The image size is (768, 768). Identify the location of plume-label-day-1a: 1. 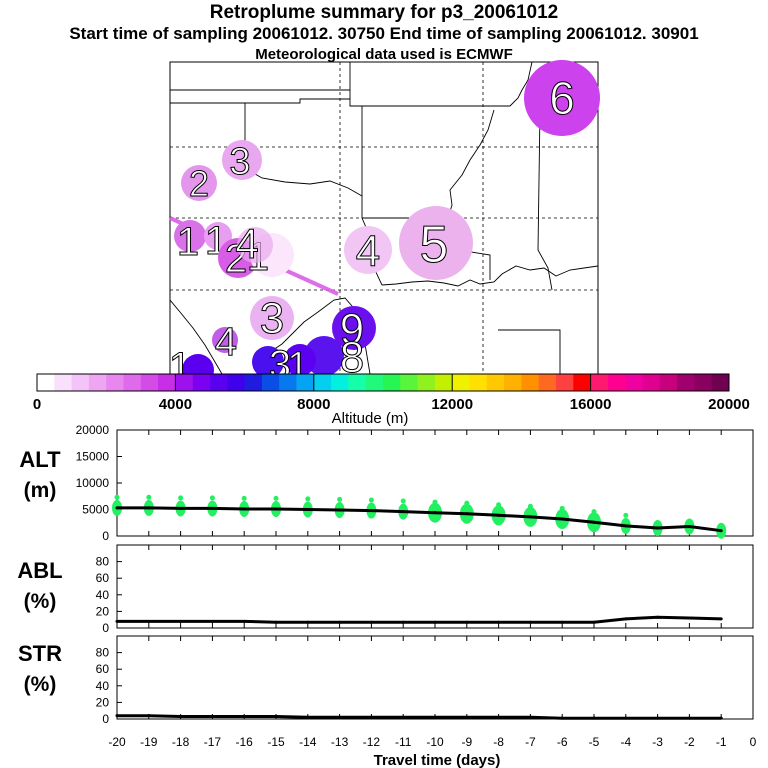
(188, 242).